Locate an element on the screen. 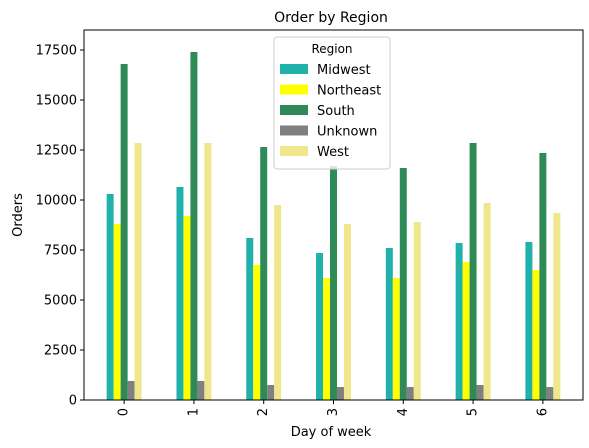  legend-label-northeast: Northeast is located at coordinates (349, 91).